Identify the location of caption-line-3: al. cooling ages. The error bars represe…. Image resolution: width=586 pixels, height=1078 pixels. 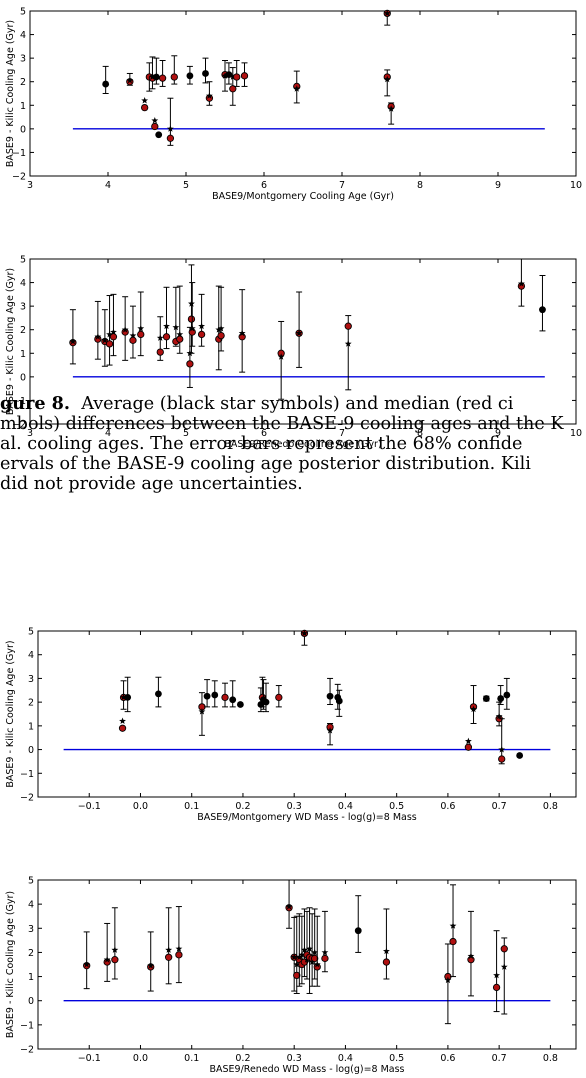
(261, 444).